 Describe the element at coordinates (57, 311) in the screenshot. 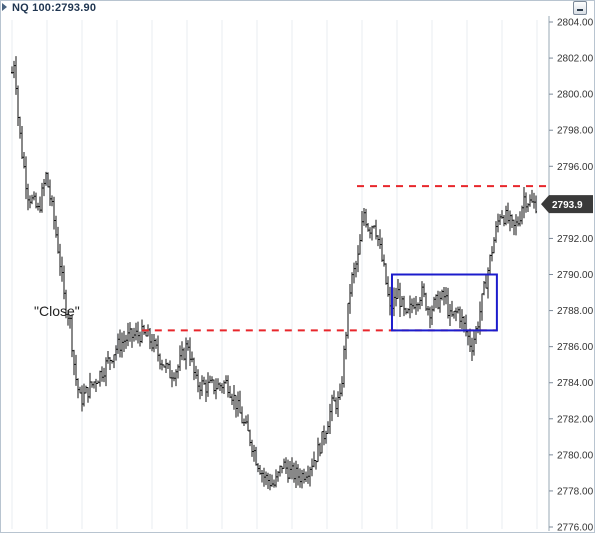

I see `close-annotation: "Close"` at that location.